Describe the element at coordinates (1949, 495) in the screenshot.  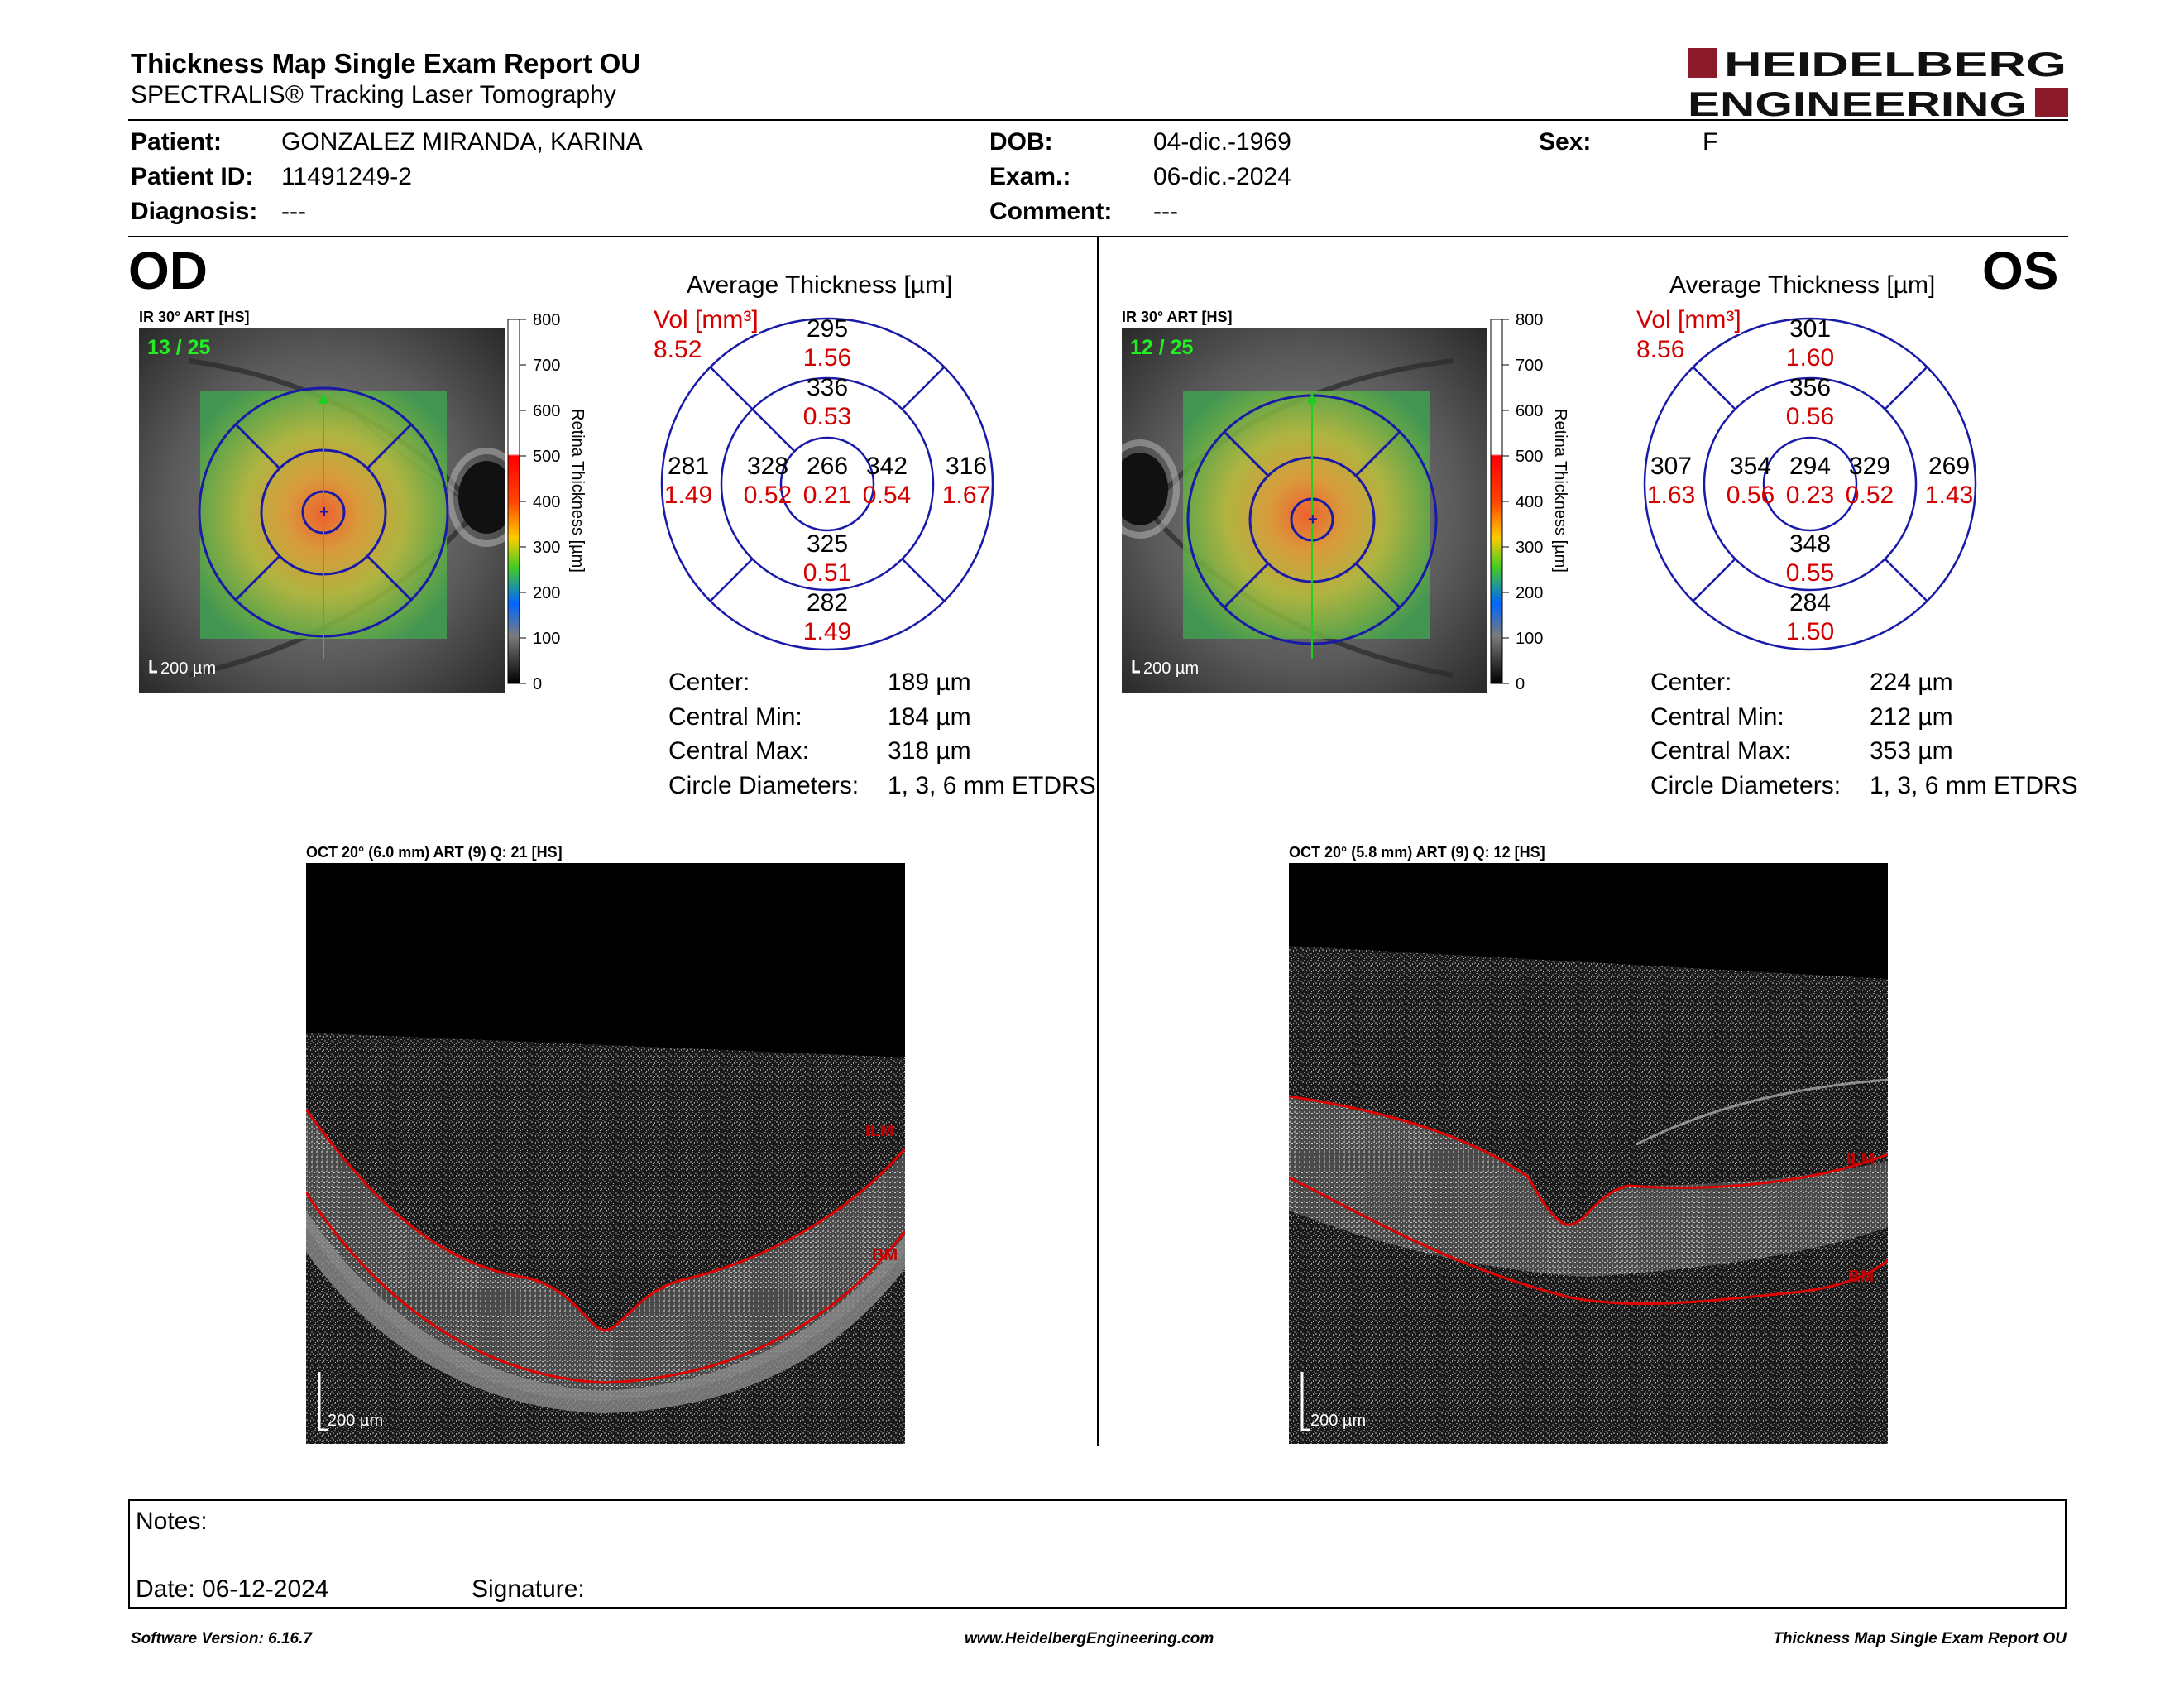
I see `os-outer-right-v: 1.43` at that location.